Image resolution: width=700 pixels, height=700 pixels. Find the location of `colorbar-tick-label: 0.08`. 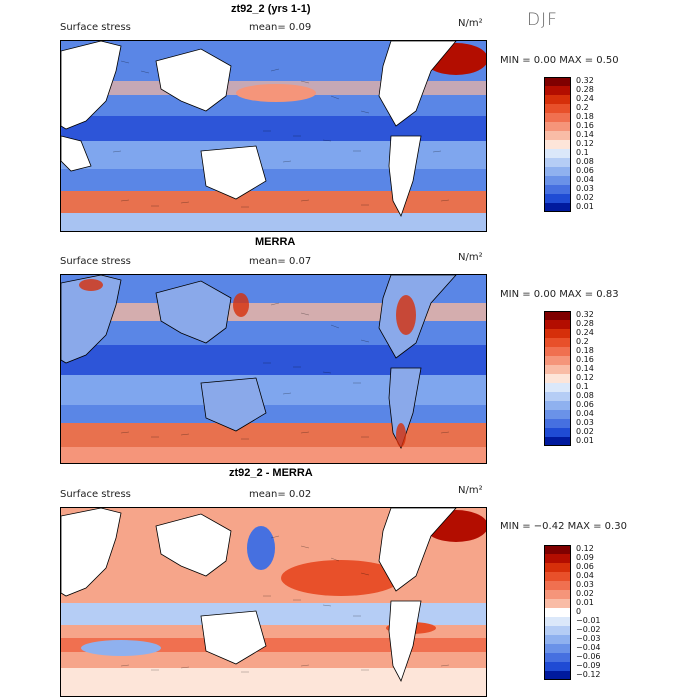

colorbar-tick-label: 0.08 is located at coordinates (585, 395).